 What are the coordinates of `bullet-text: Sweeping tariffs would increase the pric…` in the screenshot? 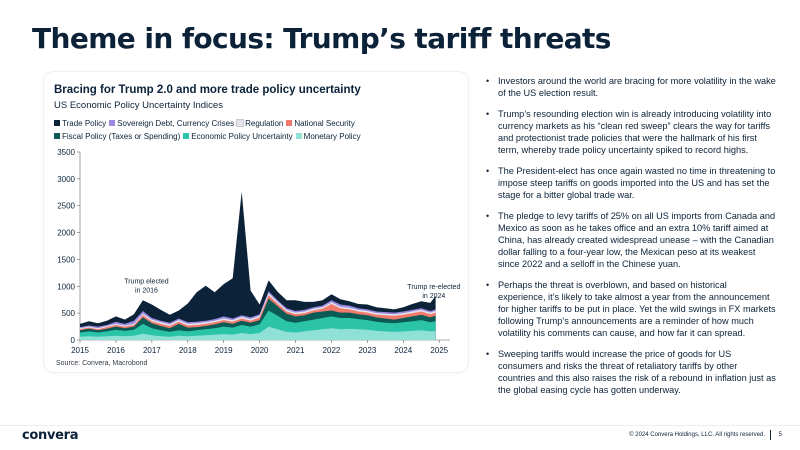 It's located at (637, 372).